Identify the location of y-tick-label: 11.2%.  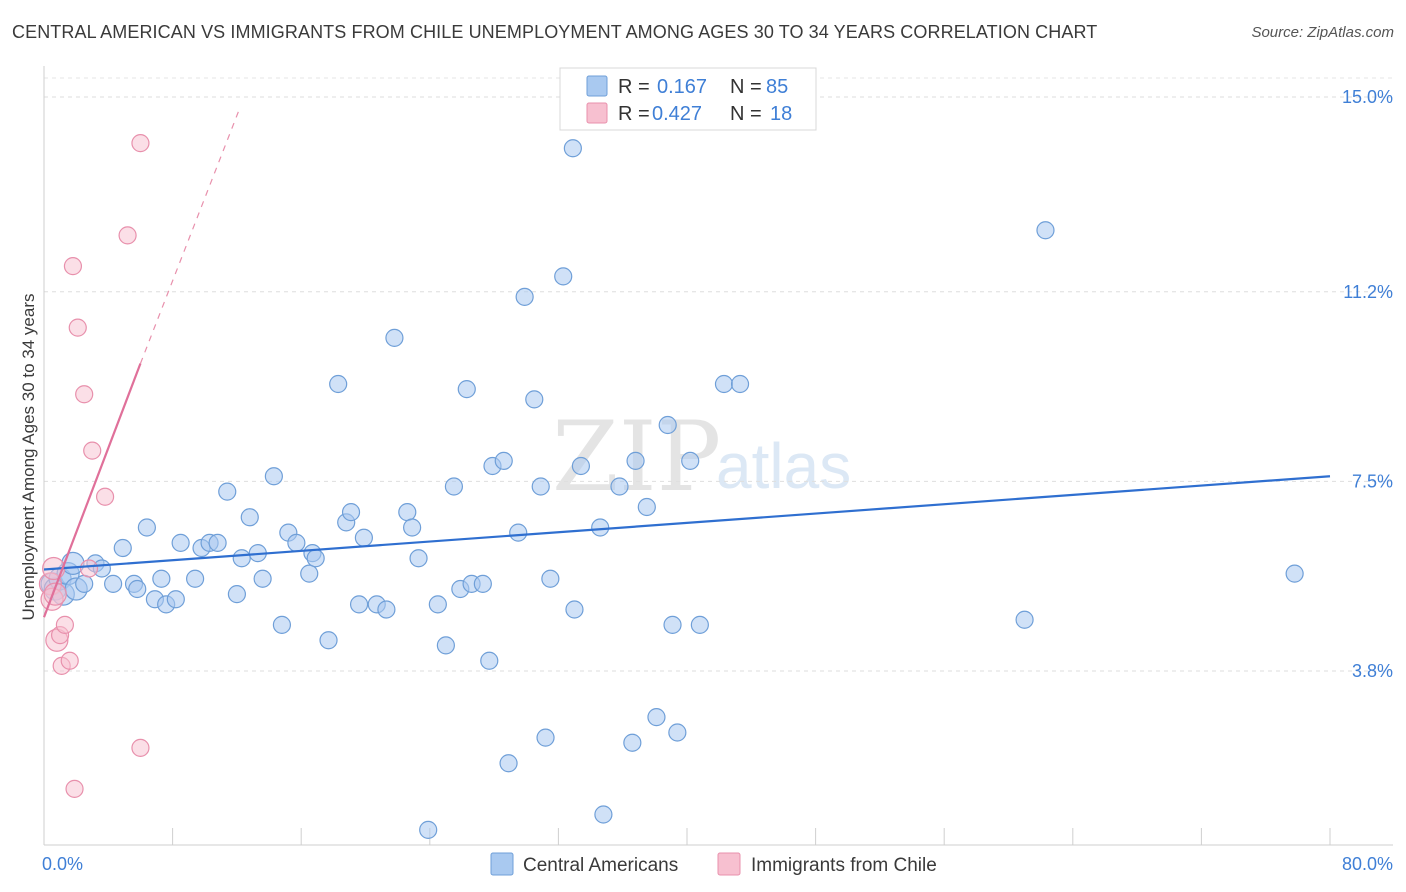
(1368, 292).